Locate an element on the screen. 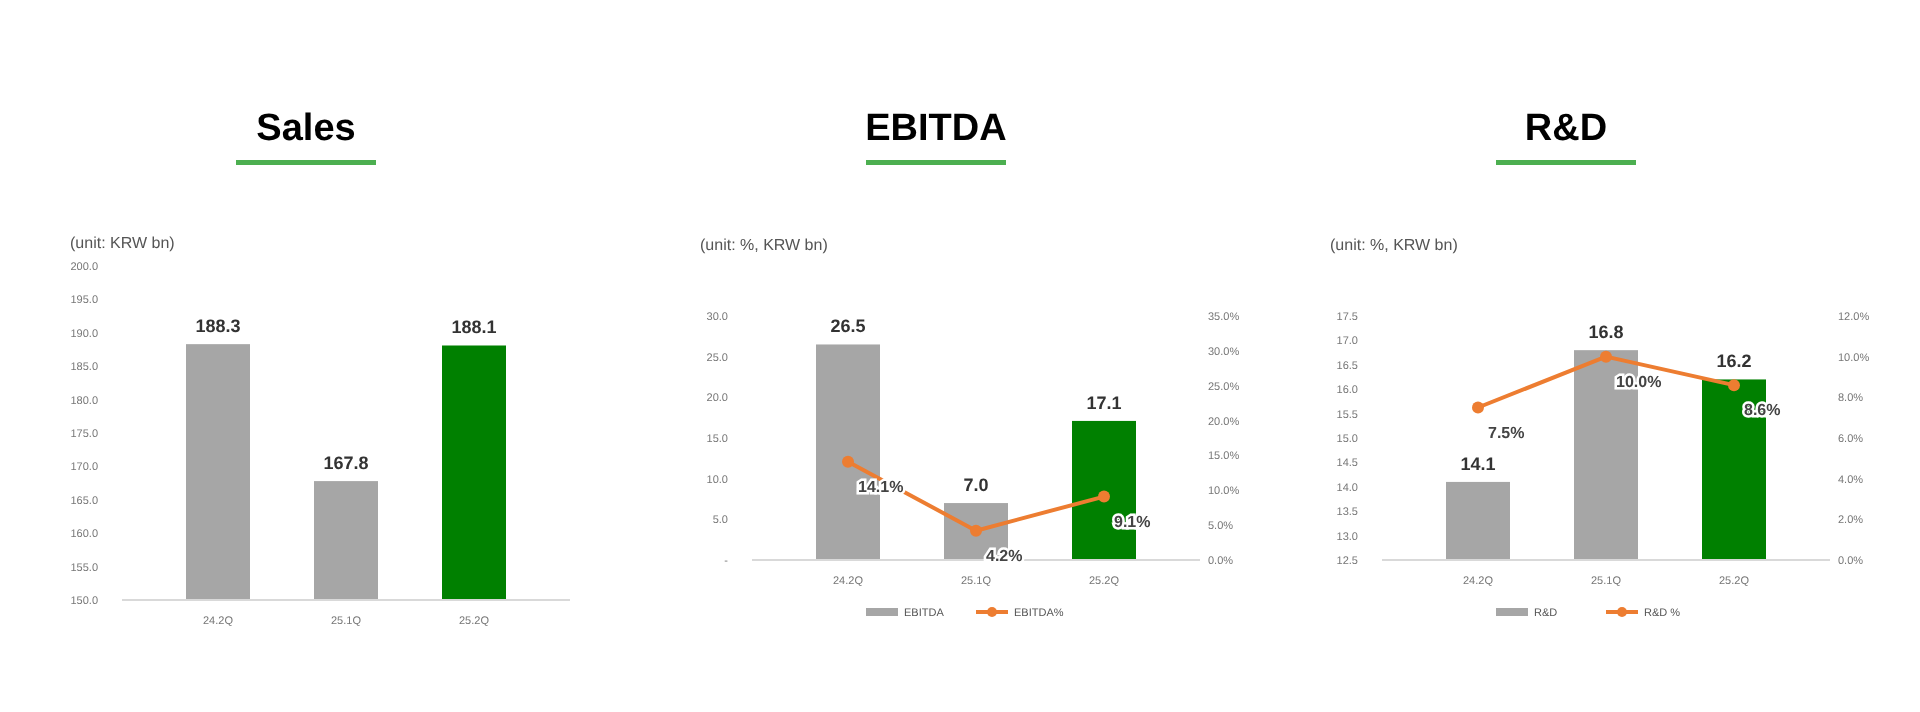 This screenshot has height=712, width=1920. chart-subtitle: (unit: KRW bn) is located at coordinates (123, 243).